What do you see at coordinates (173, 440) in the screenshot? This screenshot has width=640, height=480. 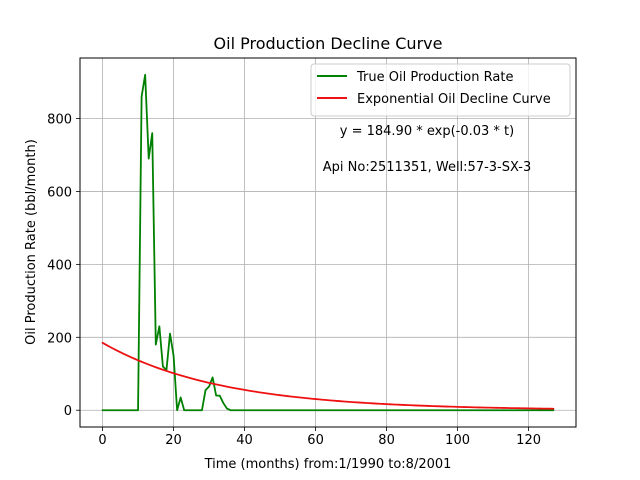 I see `x-tick-label: 20` at bounding box center [173, 440].